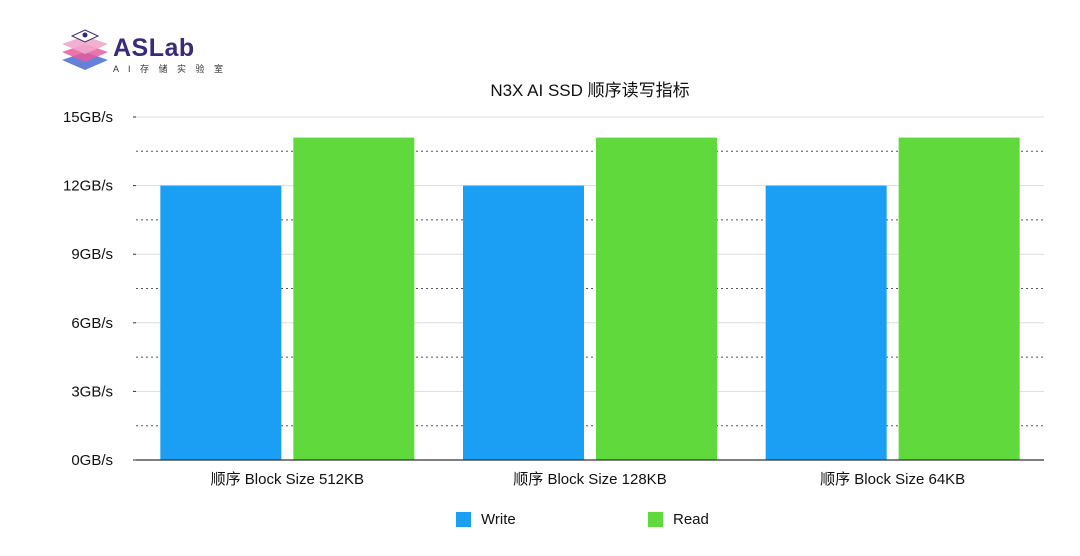 The width and height of the screenshot is (1080, 556). Describe the element at coordinates (88, 117) in the screenshot. I see `y-tick-label: 15GB/s` at that location.